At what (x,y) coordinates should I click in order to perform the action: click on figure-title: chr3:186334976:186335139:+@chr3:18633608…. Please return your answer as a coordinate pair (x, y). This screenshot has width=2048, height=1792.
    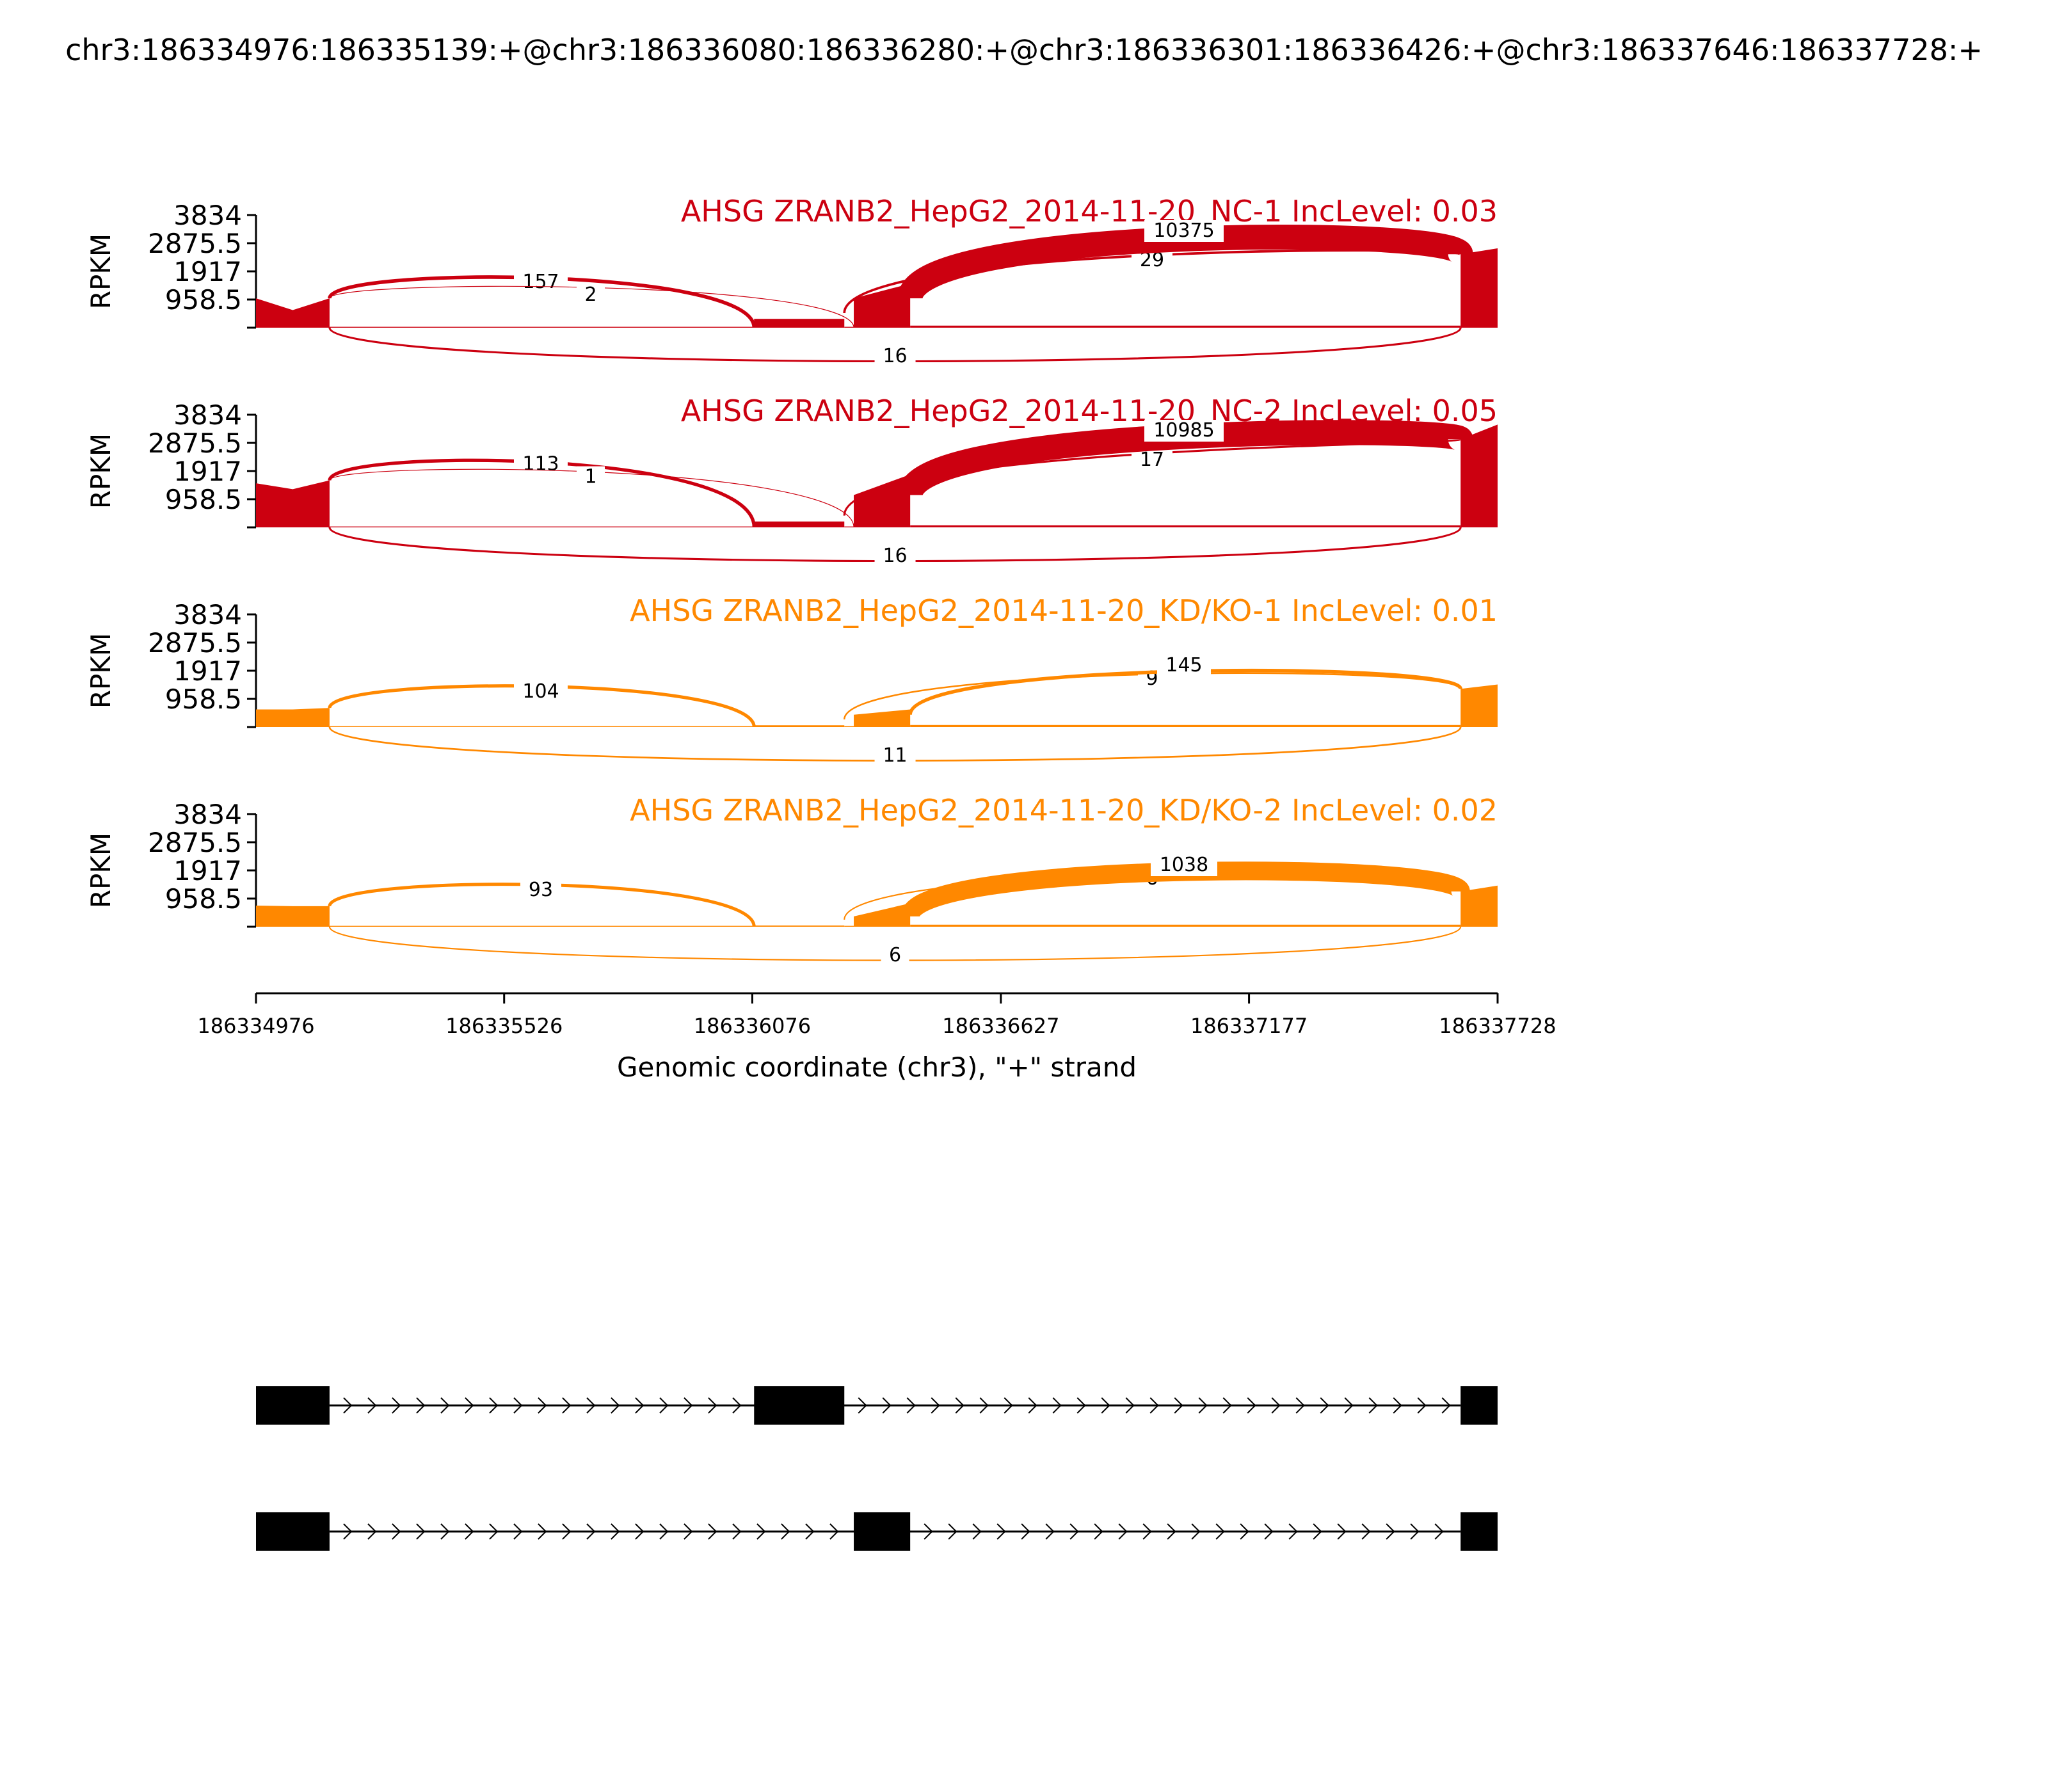
    Looking at the image, I should click on (1024, 50).